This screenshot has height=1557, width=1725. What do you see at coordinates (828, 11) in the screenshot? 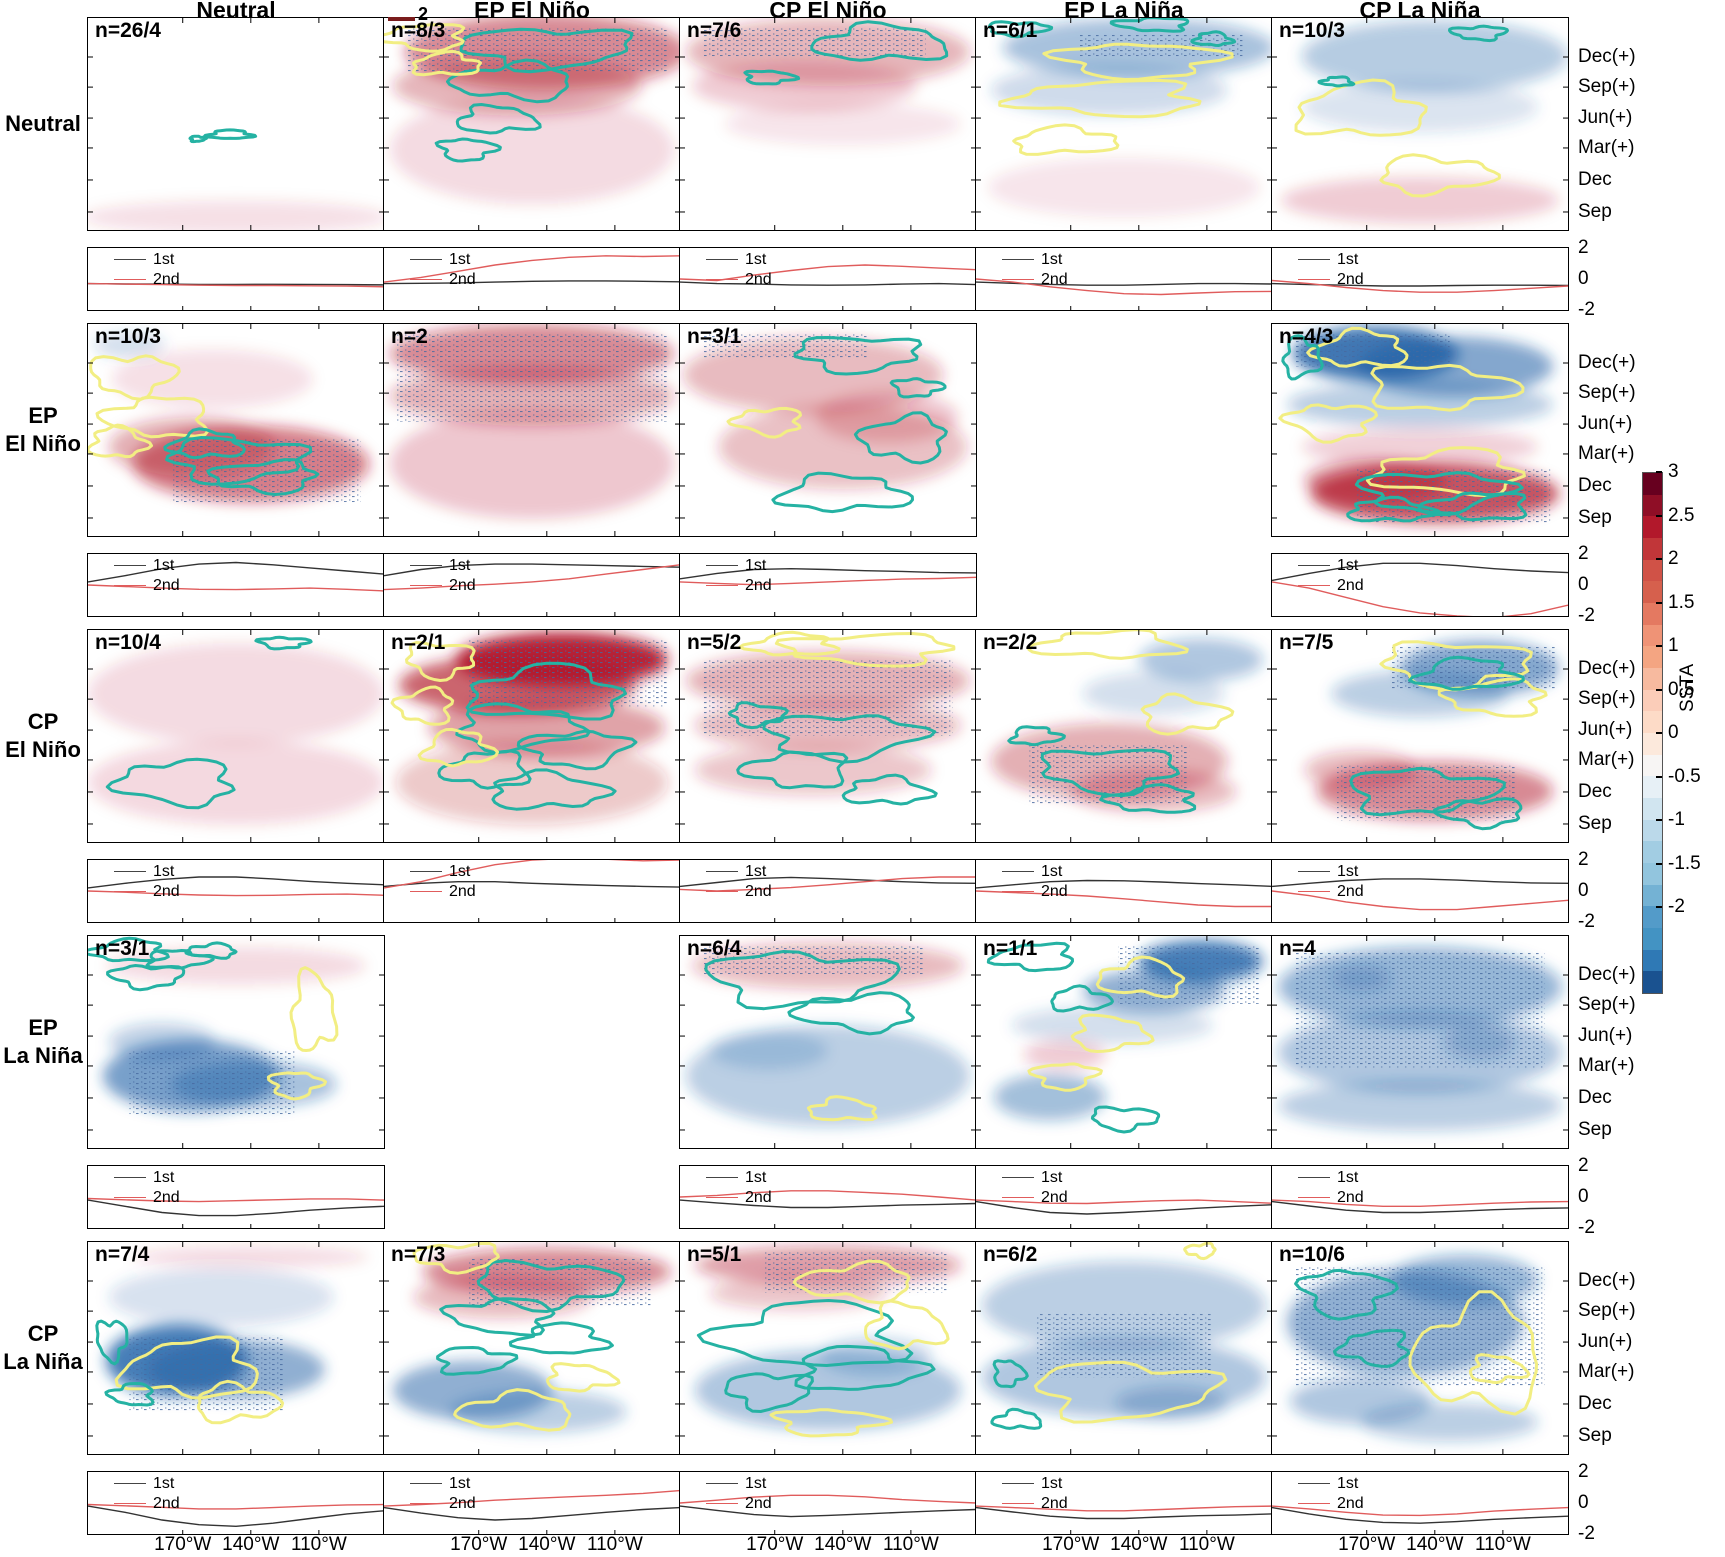
I see `column-header-3: CP El Niño` at bounding box center [828, 11].